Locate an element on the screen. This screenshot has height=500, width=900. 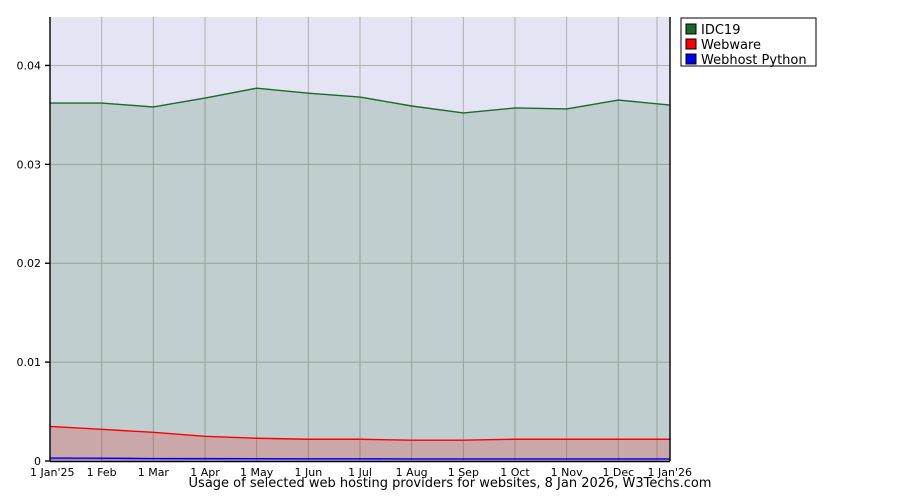
x-tick-label: 1 Mar is located at coordinates (154, 472).